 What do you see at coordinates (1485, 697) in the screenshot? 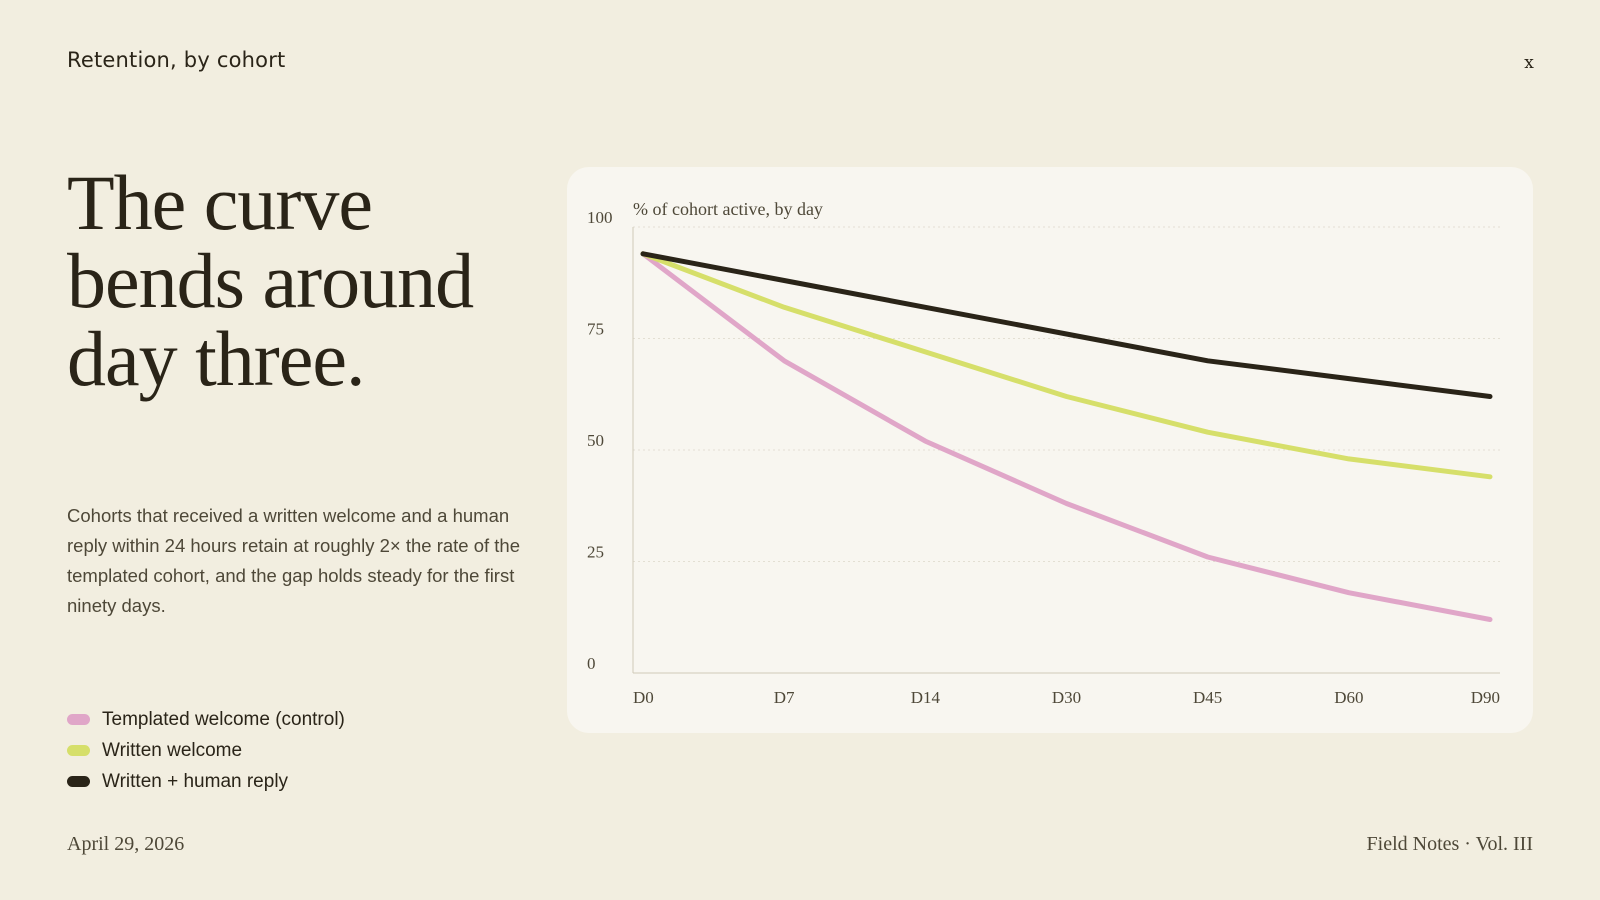
I see `x-tick-label: D90` at bounding box center [1485, 697].